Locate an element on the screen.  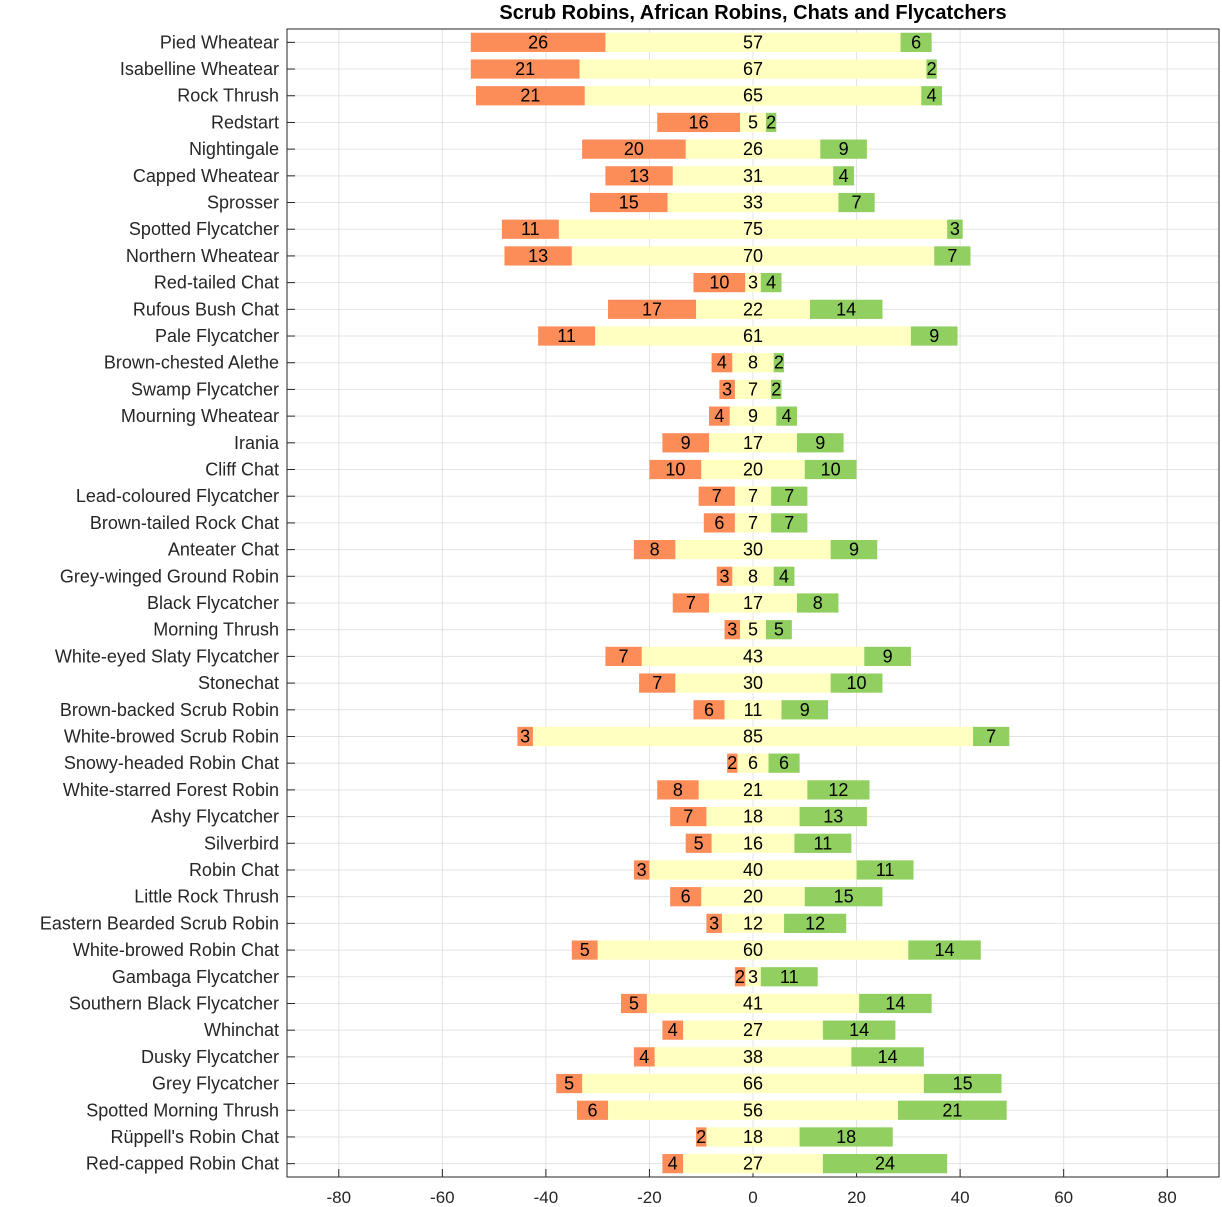
value-label-positive: 9 is located at coordinates (844, 149).